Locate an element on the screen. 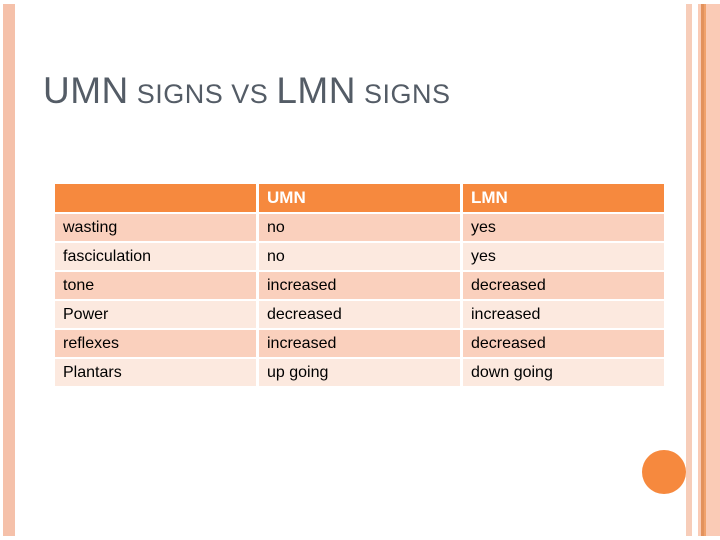 The width and height of the screenshot is (720, 540). table-row: wasting no yes is located at coordinates (359, 227).